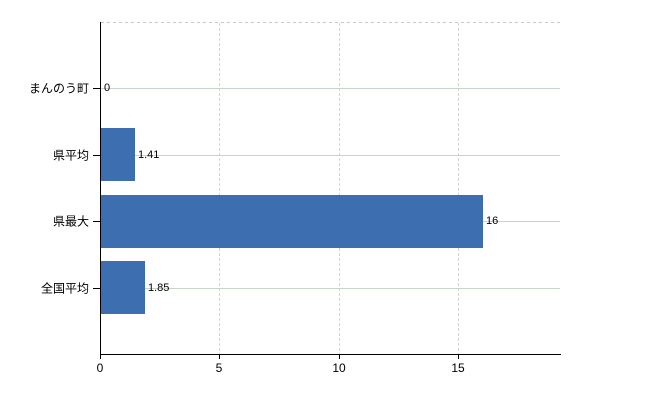 The height and width of the screenshot is (400, 650). Describe the element at coordinates (64, 288) in the screenshot. I see `category-label-3: 全国平均` at that location.